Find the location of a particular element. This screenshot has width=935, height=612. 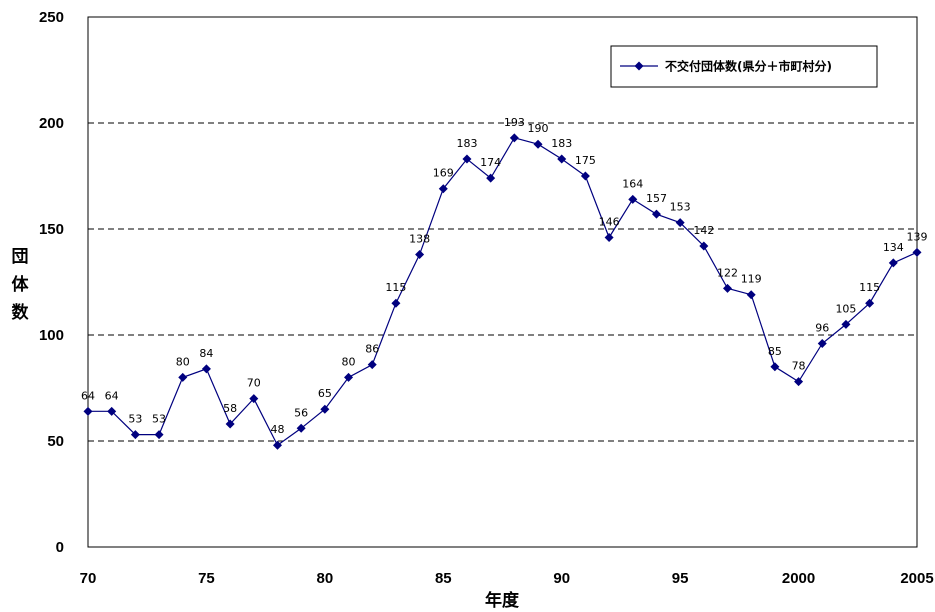

data-label: 58 is located at coordinates (230, 408).